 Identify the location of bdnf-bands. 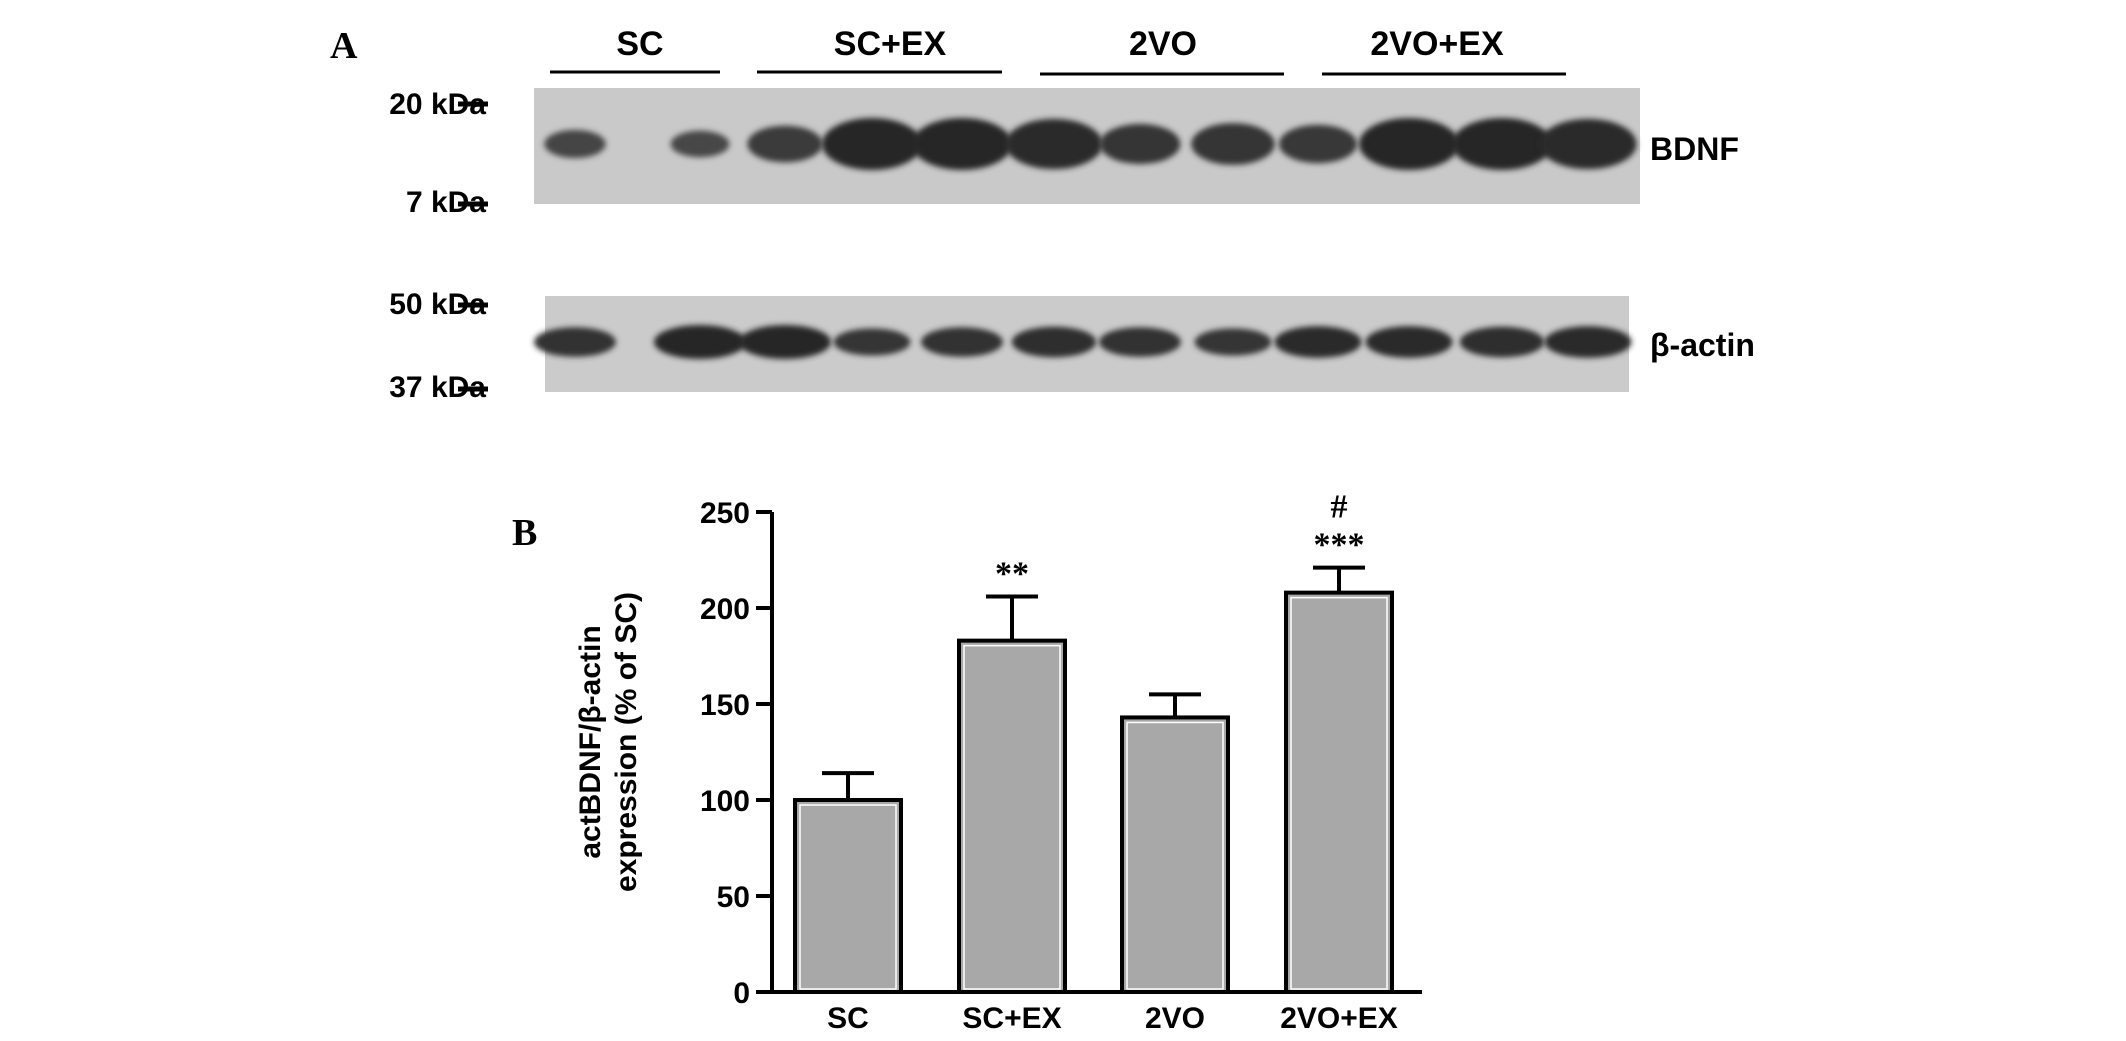
(1090, 144).